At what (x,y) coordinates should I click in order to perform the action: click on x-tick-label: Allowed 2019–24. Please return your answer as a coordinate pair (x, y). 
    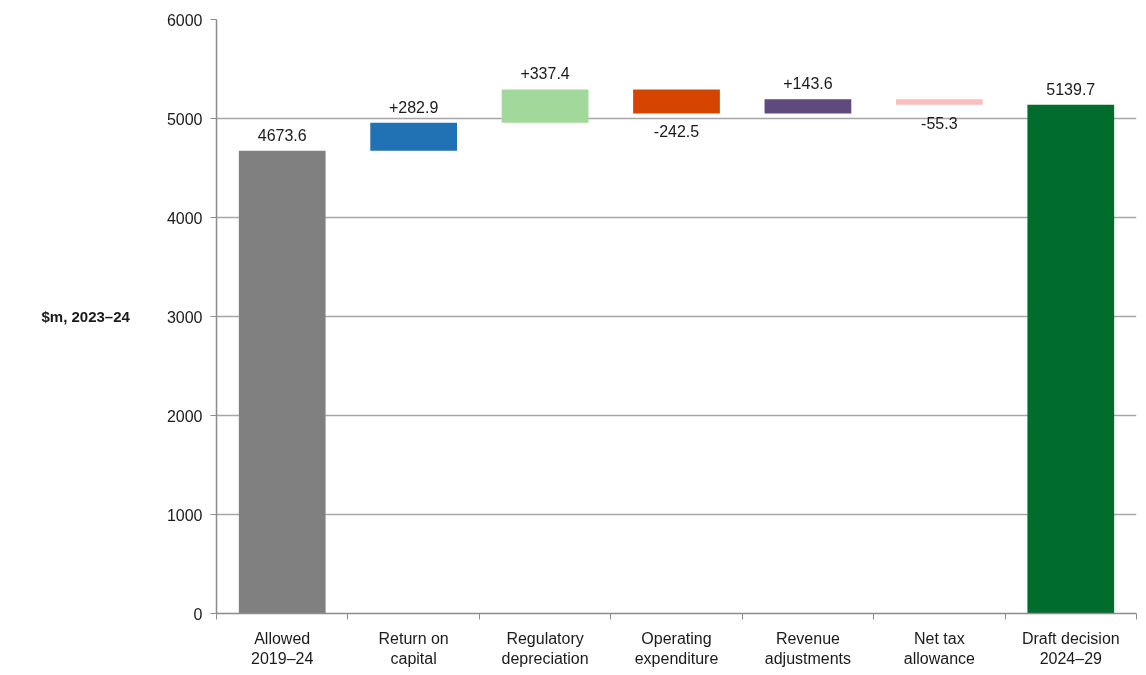
    Looking at the image, I should click on (282, 648).